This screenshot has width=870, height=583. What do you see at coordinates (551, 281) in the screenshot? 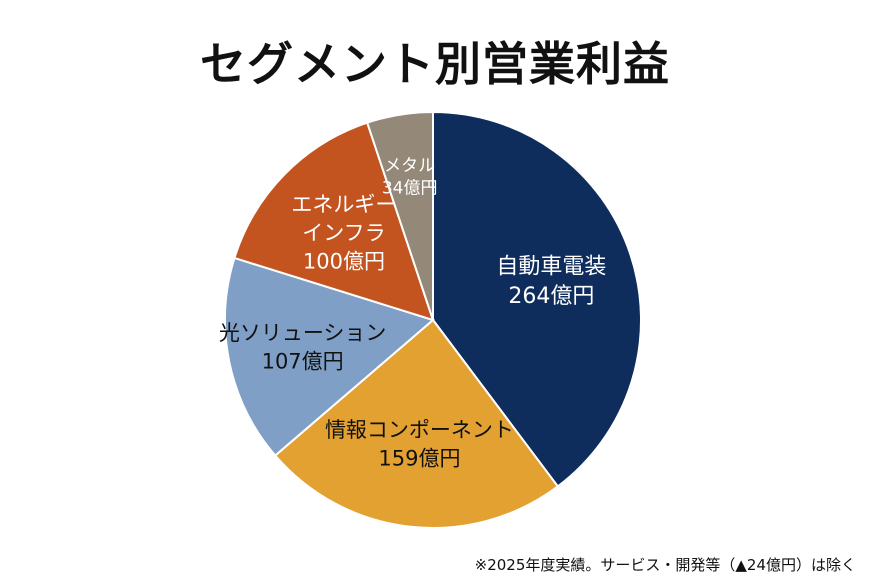
I see `pie-slice-label-0: 自動車電装 264億円` at bounding box center [551, 281].